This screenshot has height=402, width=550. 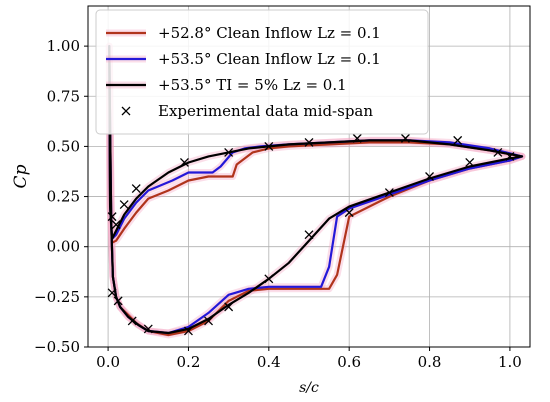 What do you see at coordinates (252, 85) in the screenshot?
I see `legend-label-2: +53.5° TI = 5% Lz = 0.1` at bounding box center [252, 85].